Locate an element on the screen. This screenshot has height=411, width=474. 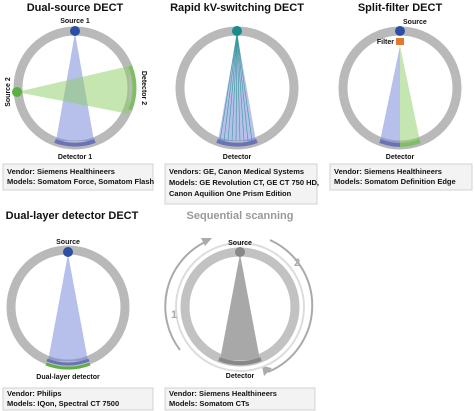
outer-ring is located at coordinates (240, 307).